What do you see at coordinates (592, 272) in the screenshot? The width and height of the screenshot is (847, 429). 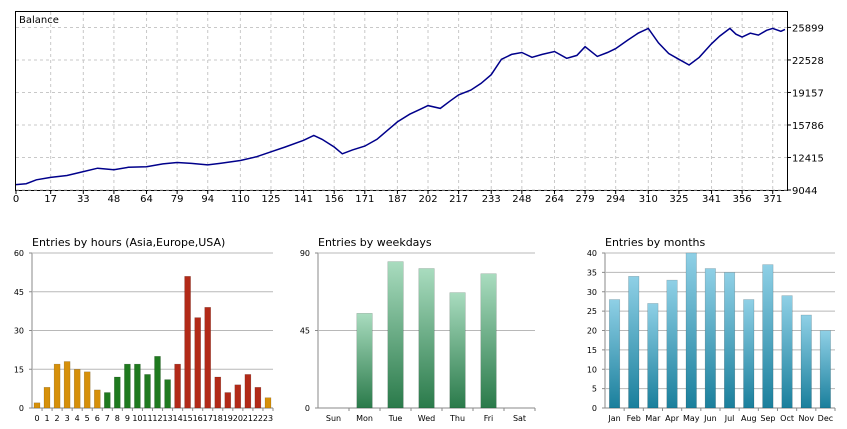 I see `months-y-tick-label: 35` at bounding box center [592, 272].